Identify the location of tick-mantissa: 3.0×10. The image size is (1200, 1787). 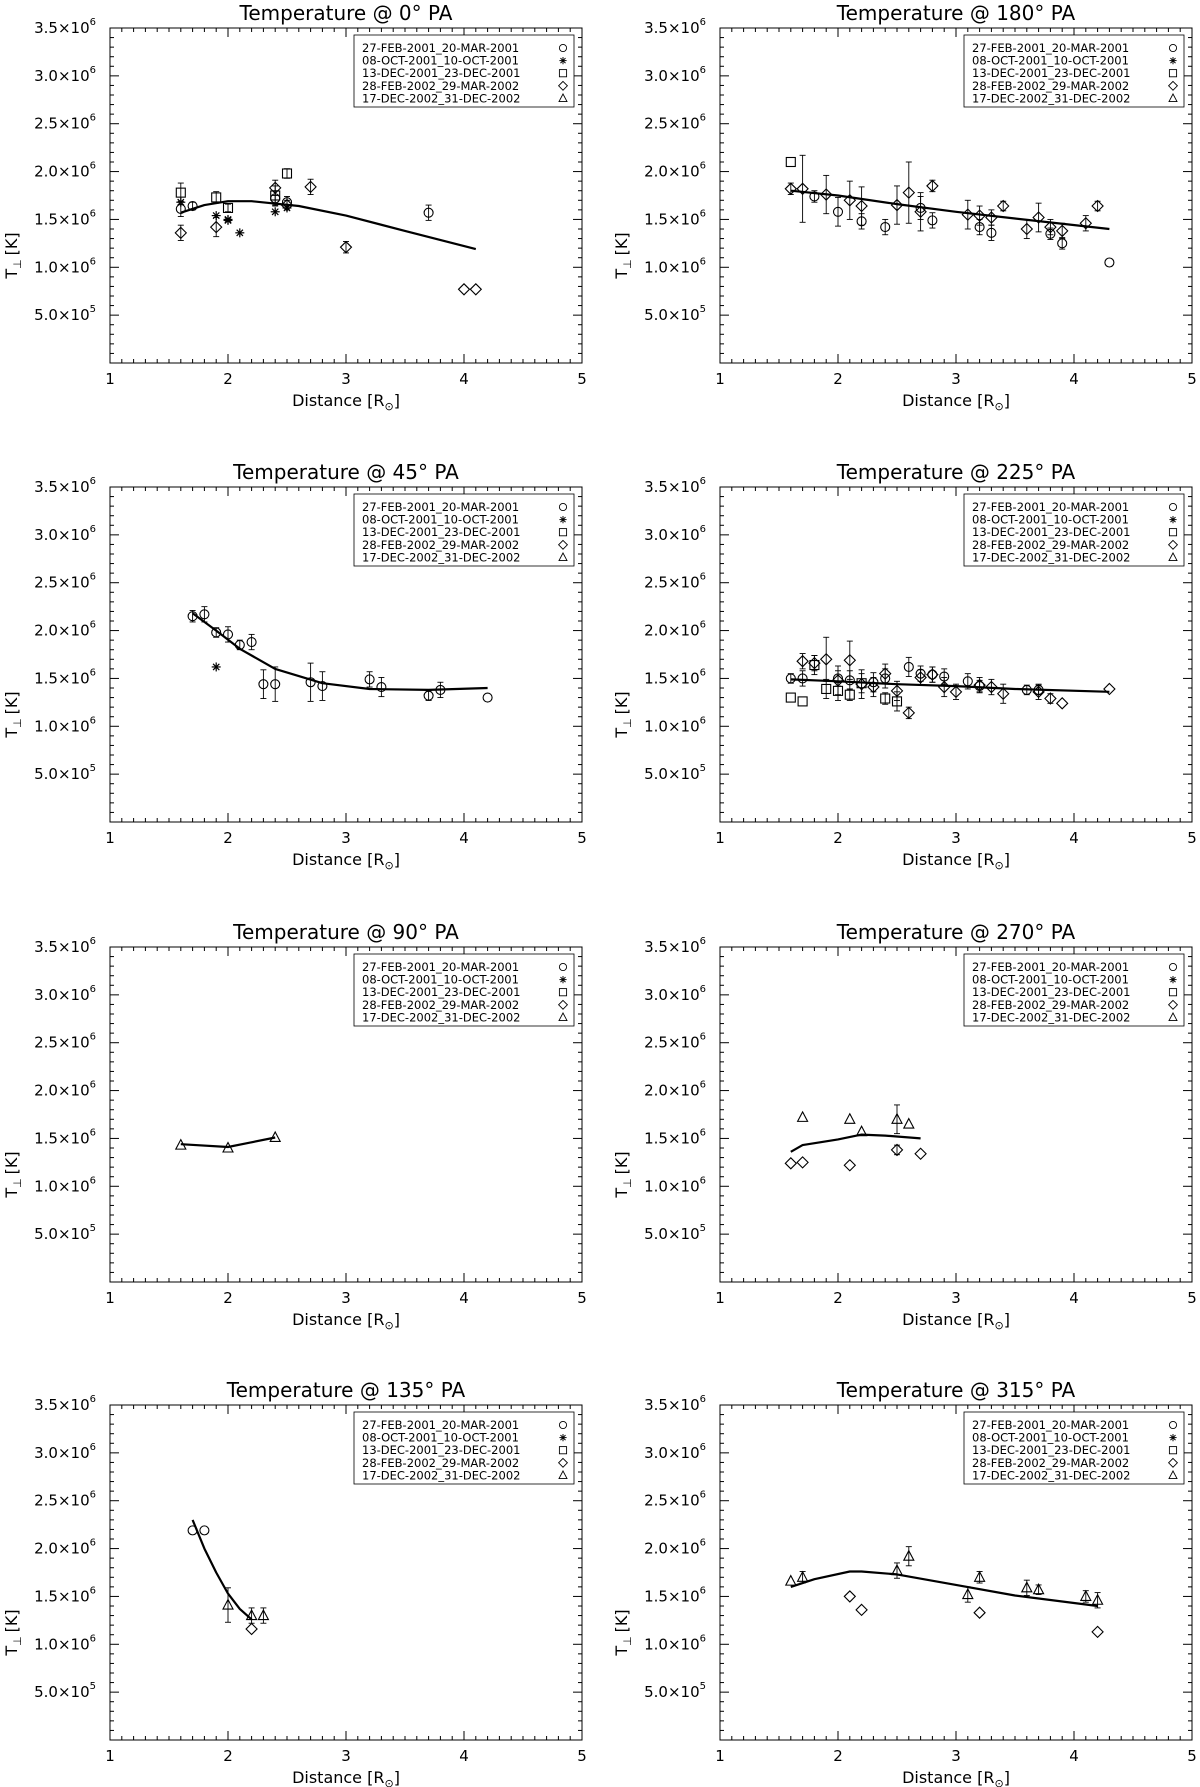
(62, 535).